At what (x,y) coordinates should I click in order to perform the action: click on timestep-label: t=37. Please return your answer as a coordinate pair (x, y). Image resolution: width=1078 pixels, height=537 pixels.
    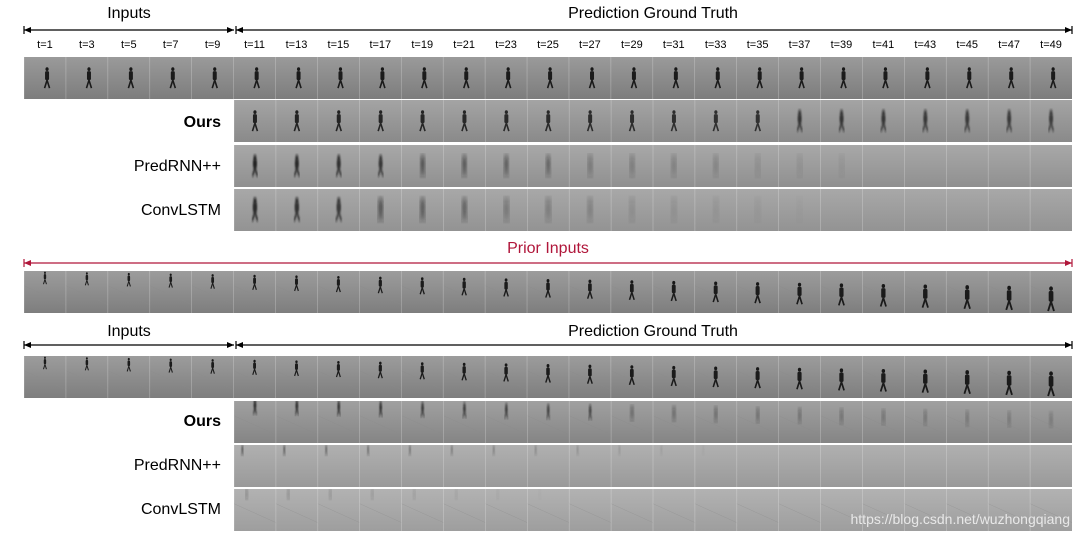
    Looking at the image, I should click on (799, 45).